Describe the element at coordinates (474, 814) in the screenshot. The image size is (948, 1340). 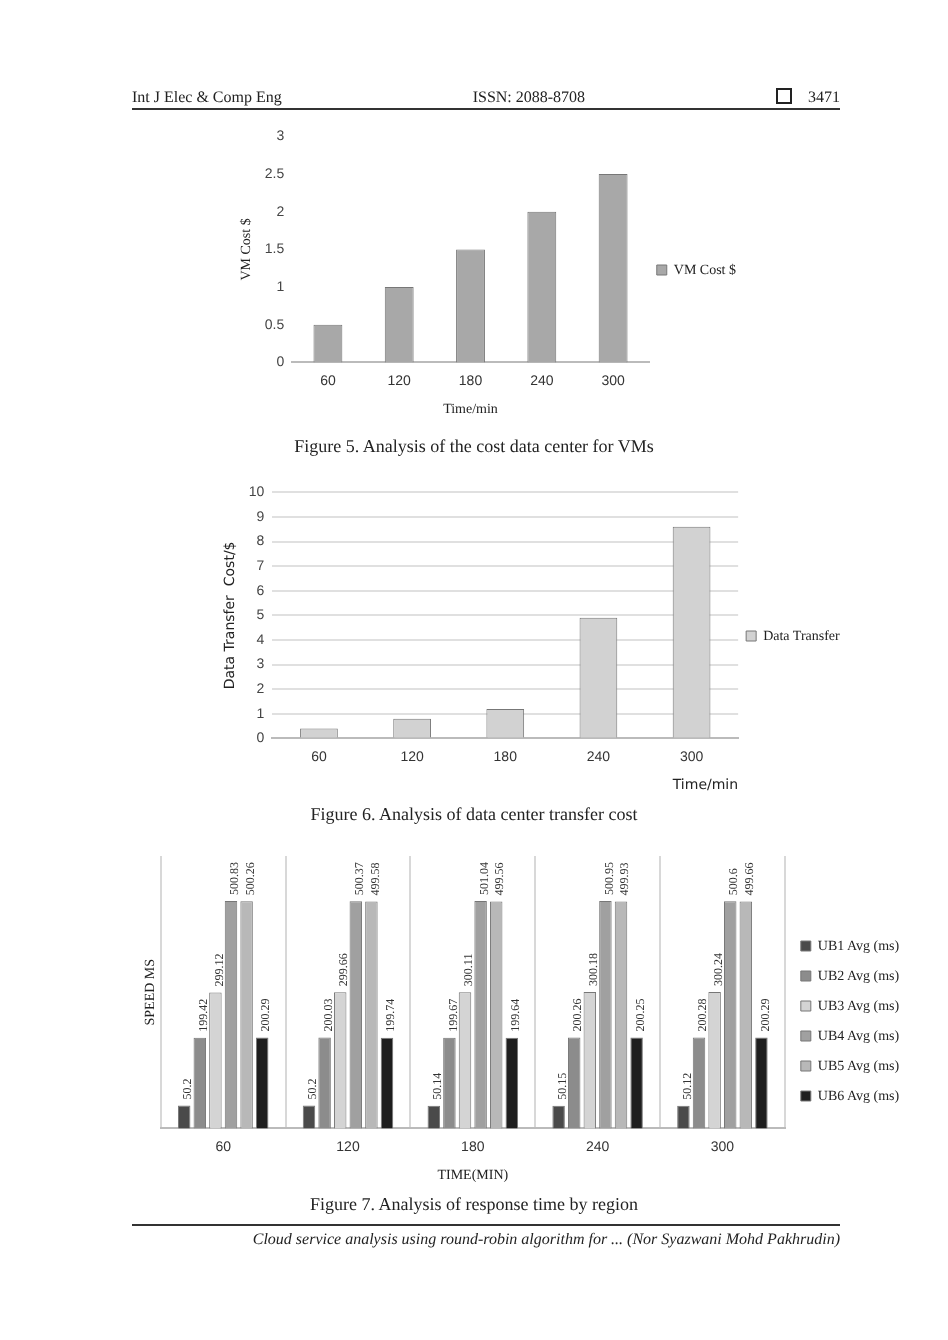
I see `caption: Figure 6. Analysis of data center transfer cost` at that location.